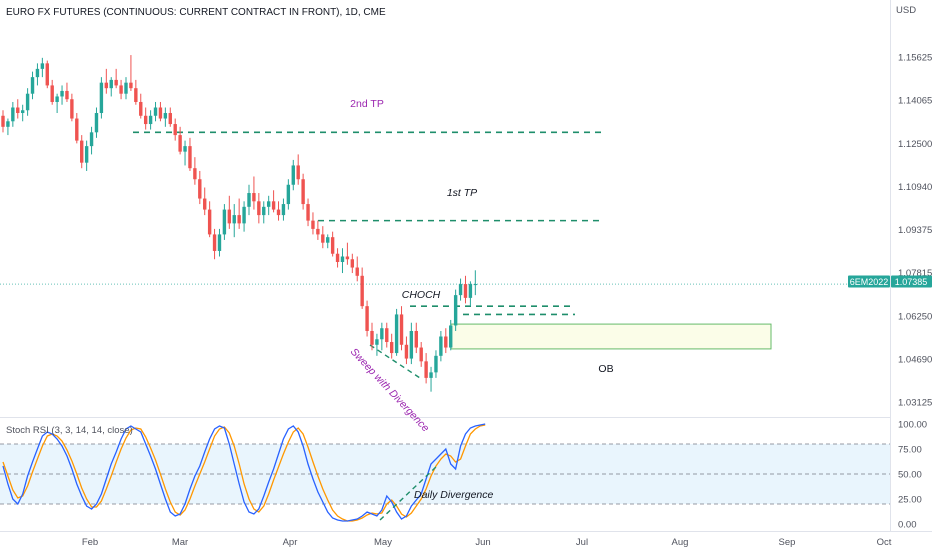 The image size is (932, 550). I want to click on time-tick-label: May, so click(383, 542).